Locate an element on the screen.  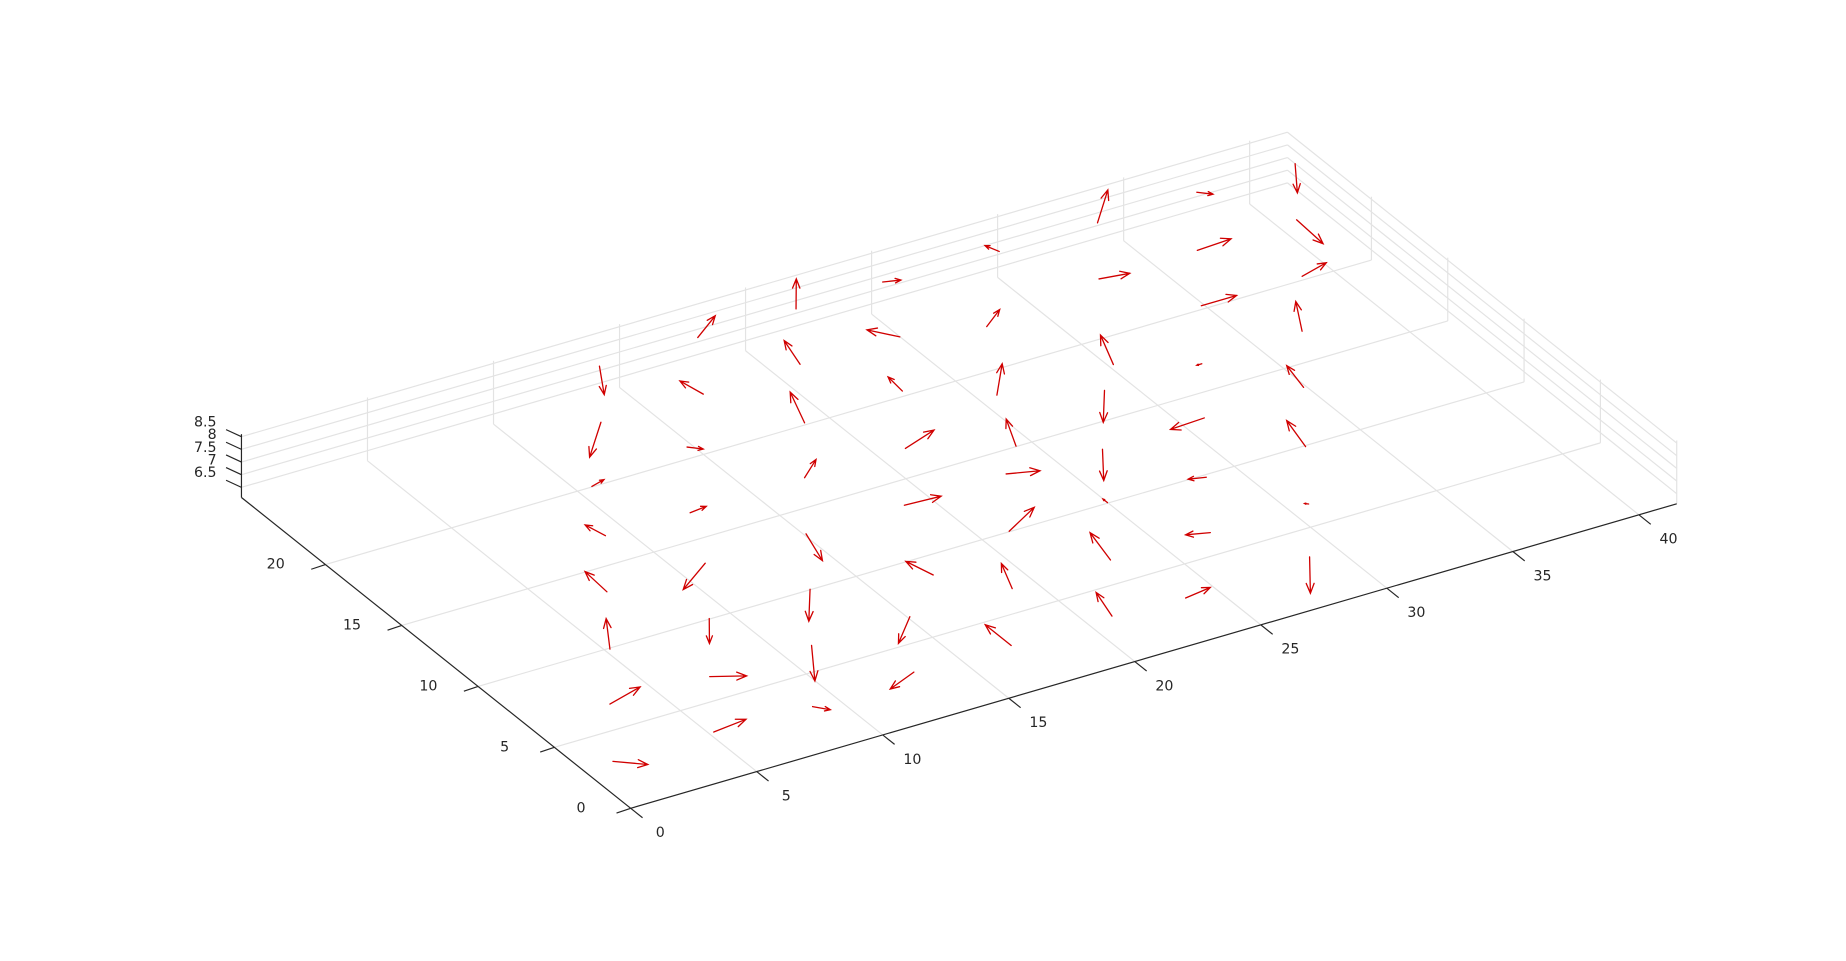
x-tick-label: 0 is located at coordinates (660, 833).